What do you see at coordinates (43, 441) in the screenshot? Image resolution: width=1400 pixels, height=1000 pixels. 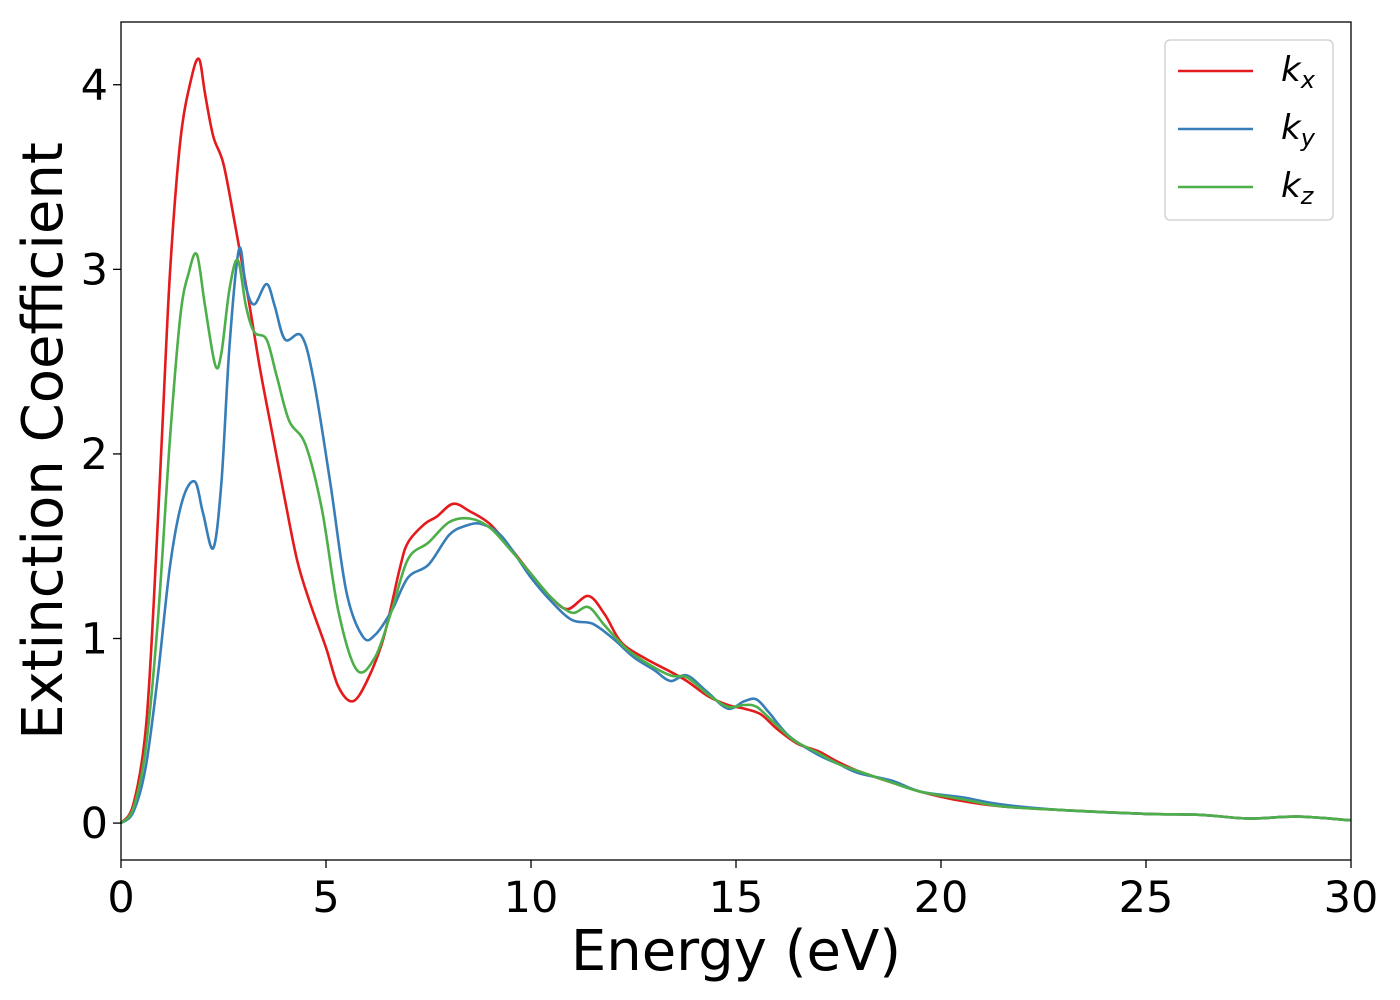 I see `y-axis-title: Extinction Coefficient` at bounding box center [43, 441].